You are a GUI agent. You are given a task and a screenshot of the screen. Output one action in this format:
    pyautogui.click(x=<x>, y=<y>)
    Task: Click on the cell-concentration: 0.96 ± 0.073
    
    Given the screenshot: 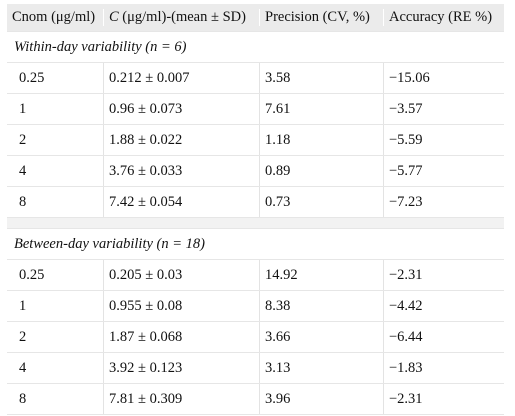 What is the action you would take?
    pyautogui.click(x=181, y=109)
    